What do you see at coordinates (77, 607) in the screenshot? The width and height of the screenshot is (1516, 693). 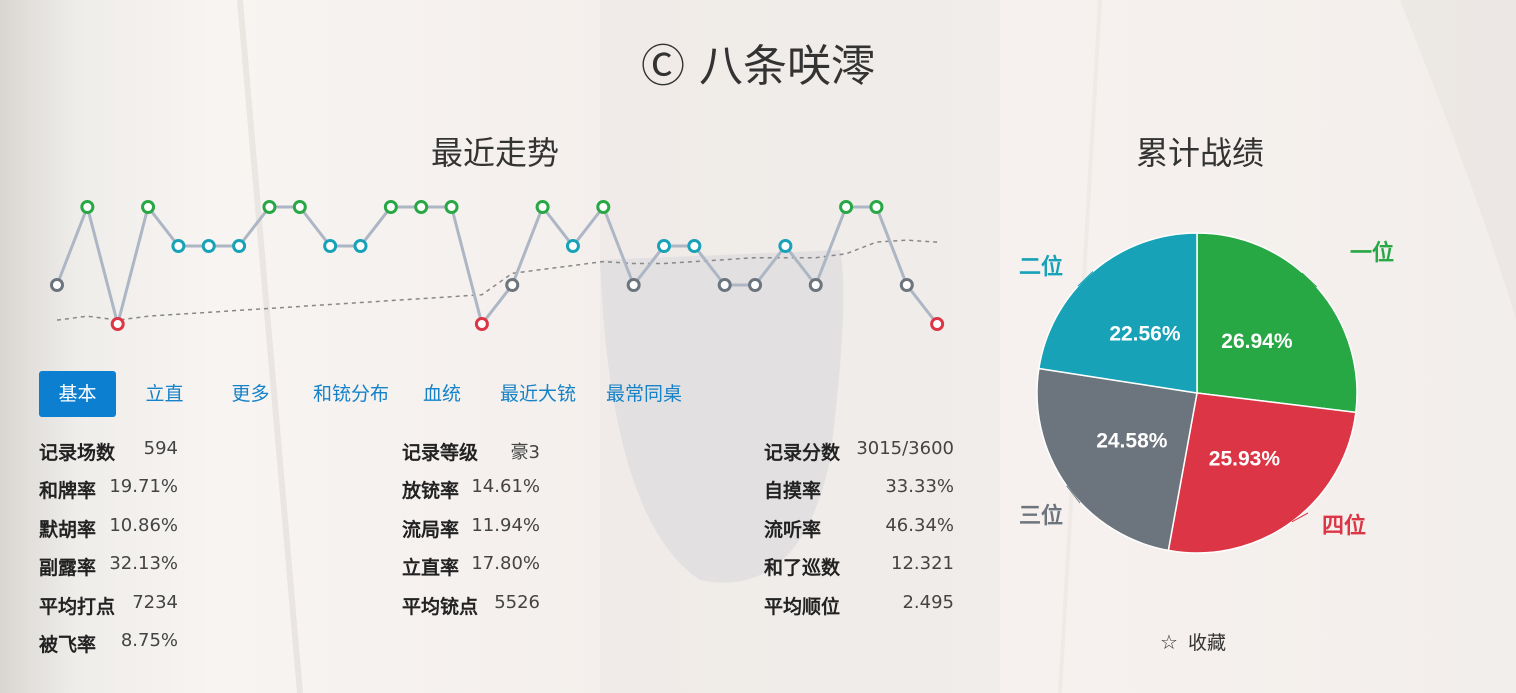 I see `stat-label: 平均打点` at bounding box center [77, 607].